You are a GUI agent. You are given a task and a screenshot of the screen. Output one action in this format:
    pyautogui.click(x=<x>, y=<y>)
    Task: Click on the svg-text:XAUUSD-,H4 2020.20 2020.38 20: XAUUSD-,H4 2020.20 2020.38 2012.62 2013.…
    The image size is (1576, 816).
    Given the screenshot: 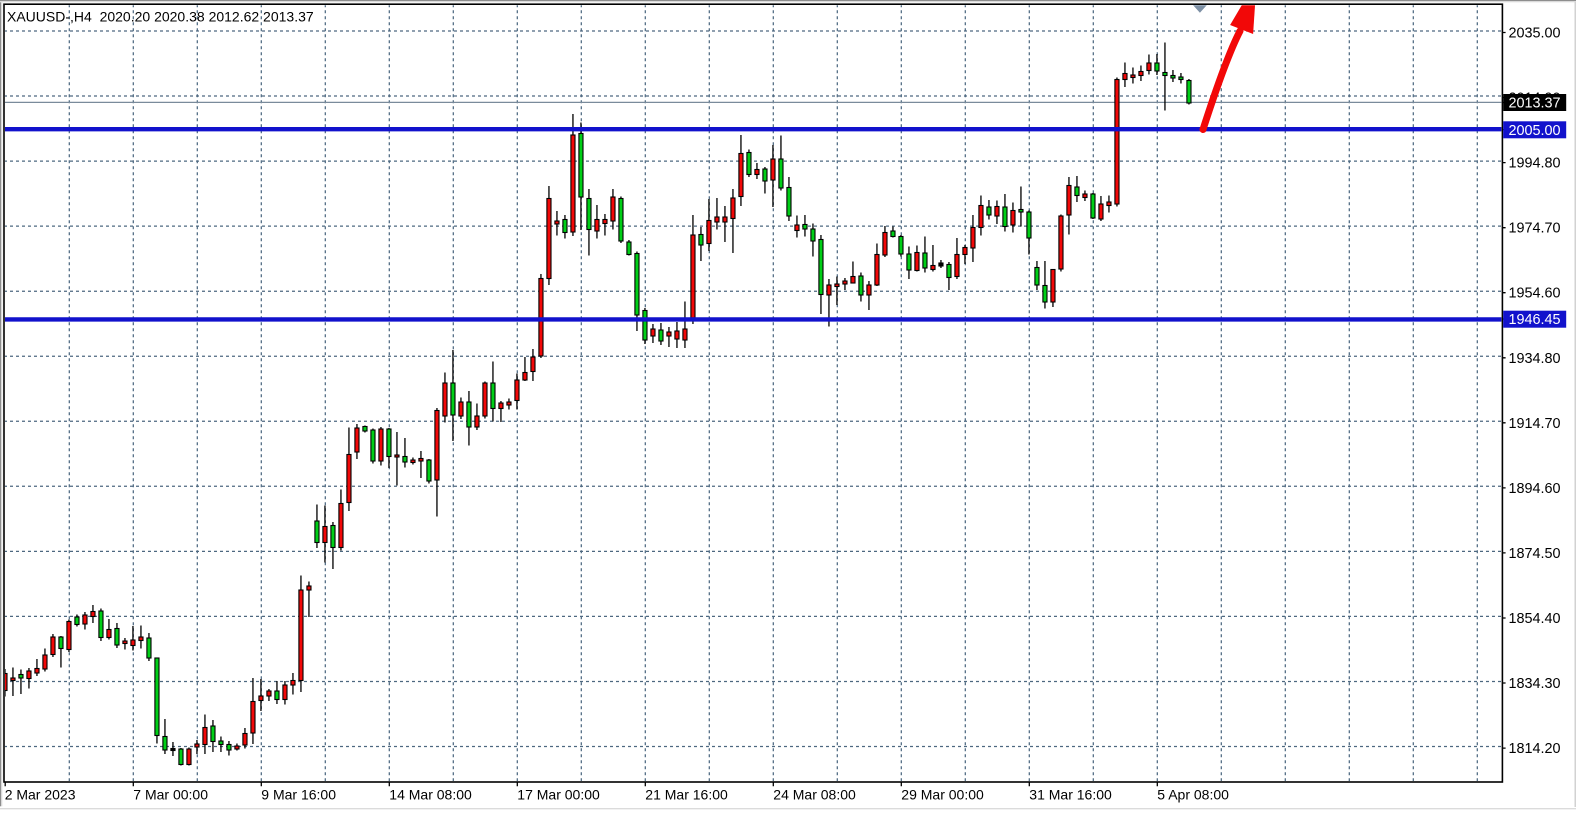 What is the action you would take?
    pyautogui.click(x=160, y=17)
    